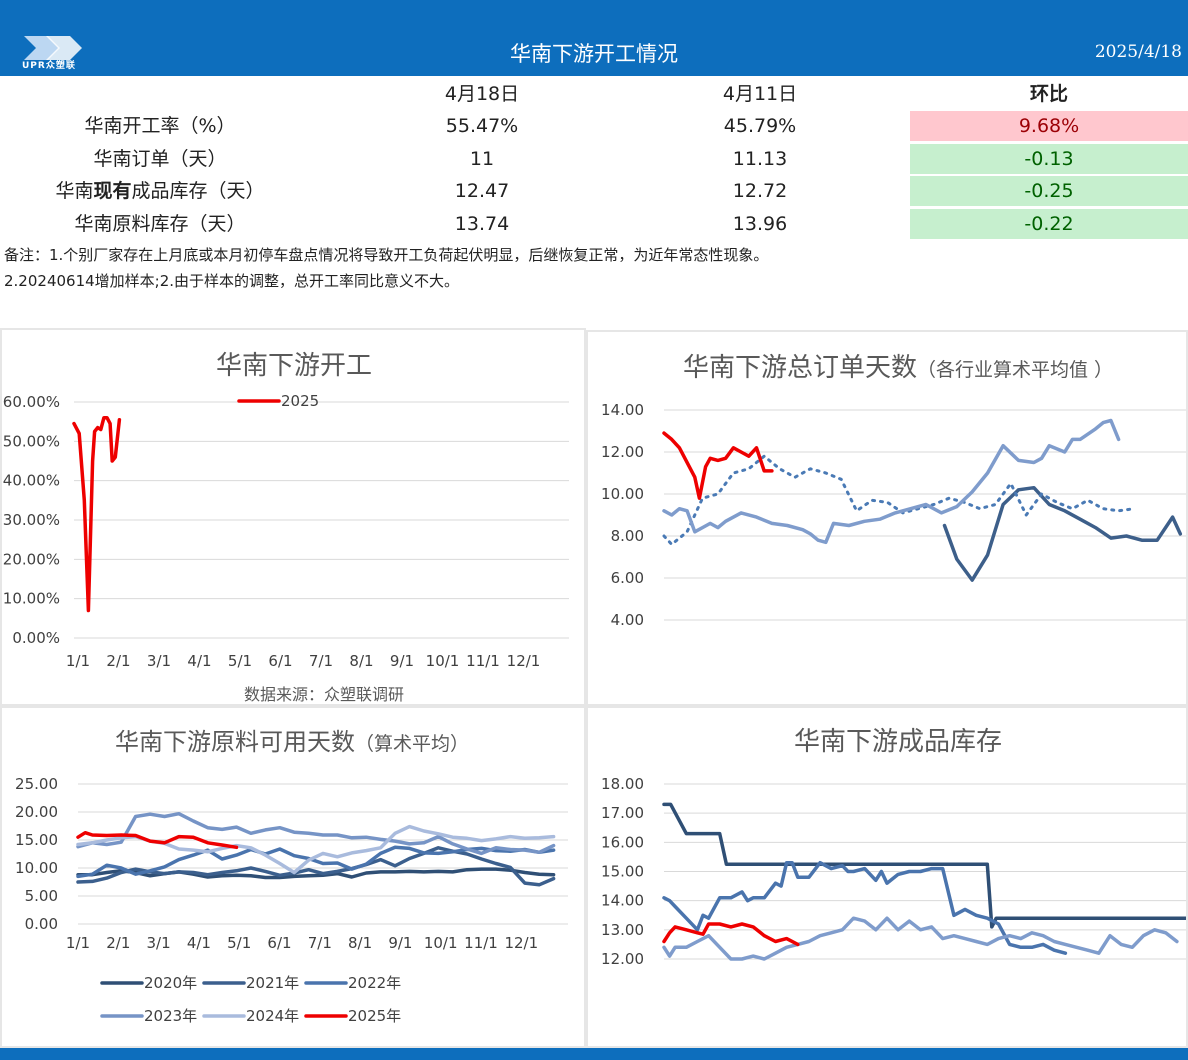  What do you see at coordinates (170, 983) in the screenshot?
I see `legend-label: 2020年` at bounding box center [170, 983].